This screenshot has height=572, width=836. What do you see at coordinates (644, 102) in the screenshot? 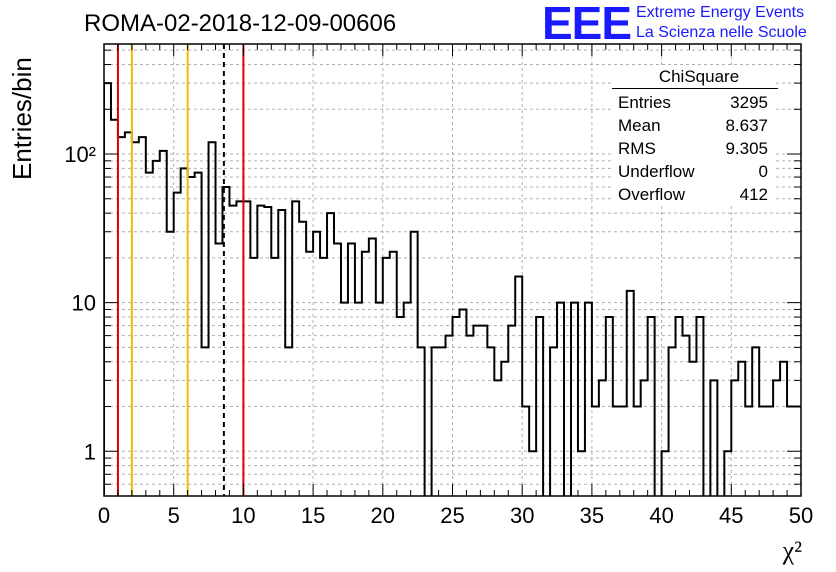
I see `stats-label: Entries` at bounding box center [644, 102].